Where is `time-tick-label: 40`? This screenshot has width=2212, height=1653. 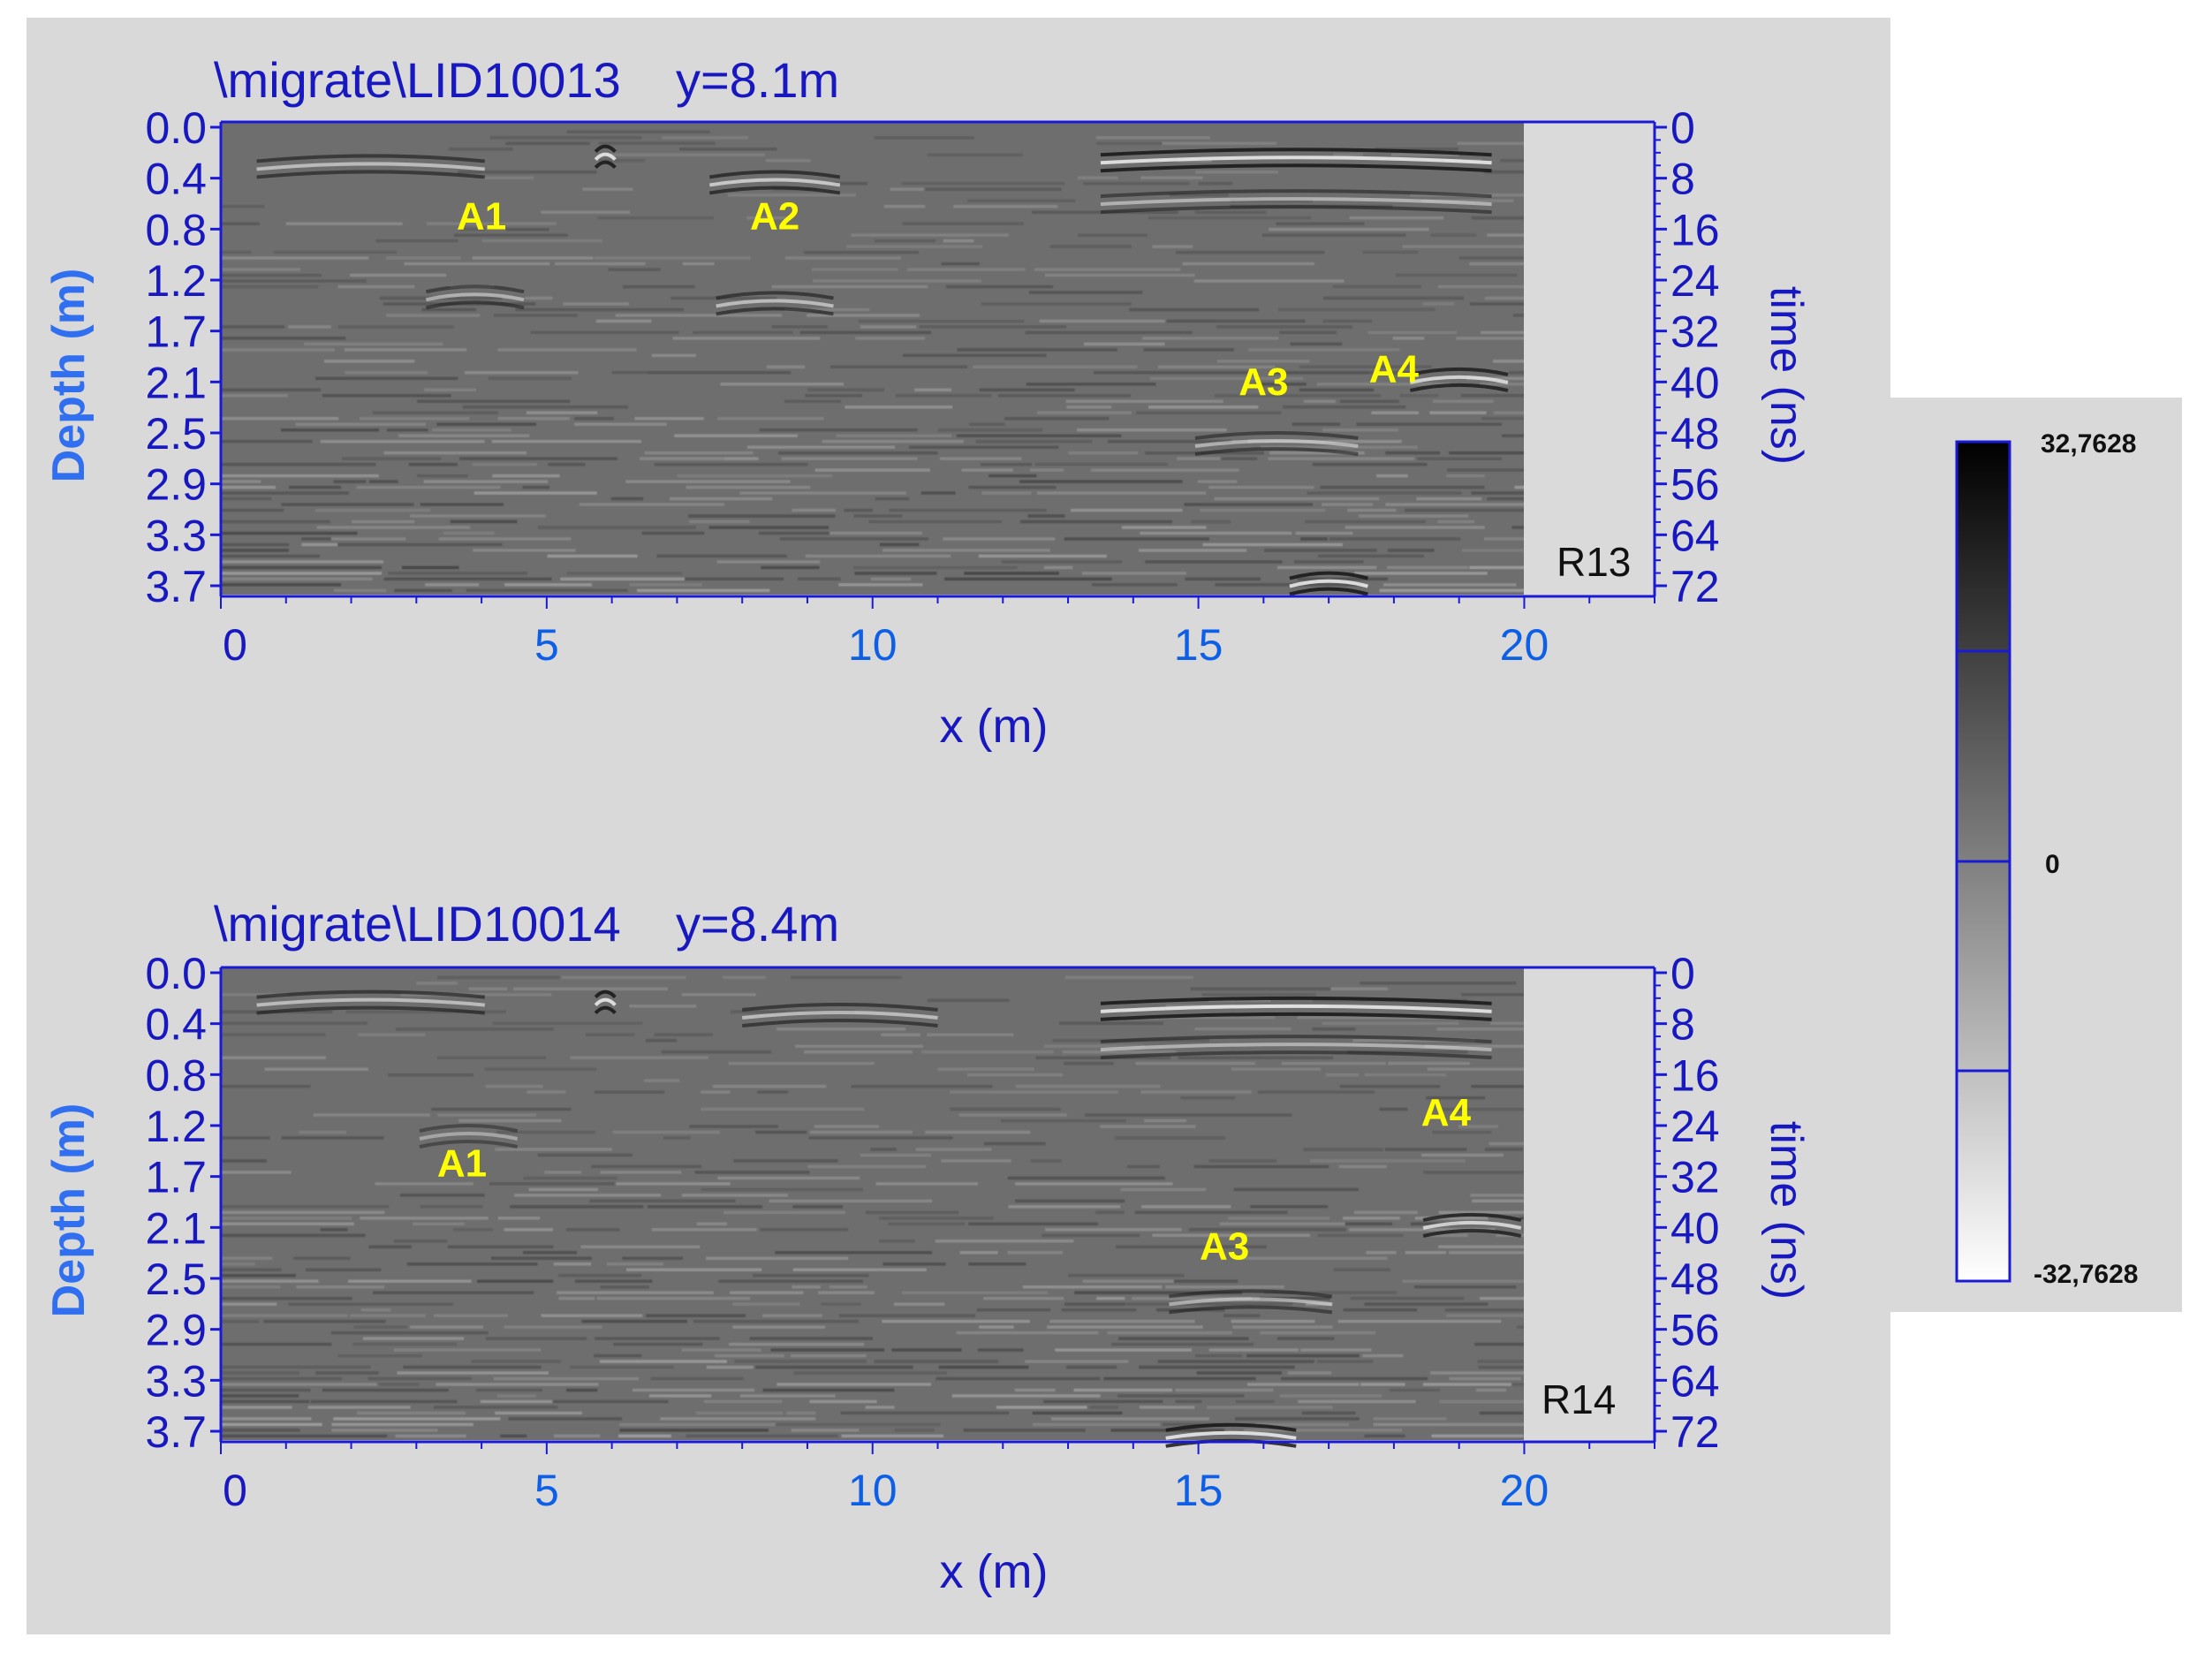
time-tick-label: 40 is located at coordinates (1695, 382).